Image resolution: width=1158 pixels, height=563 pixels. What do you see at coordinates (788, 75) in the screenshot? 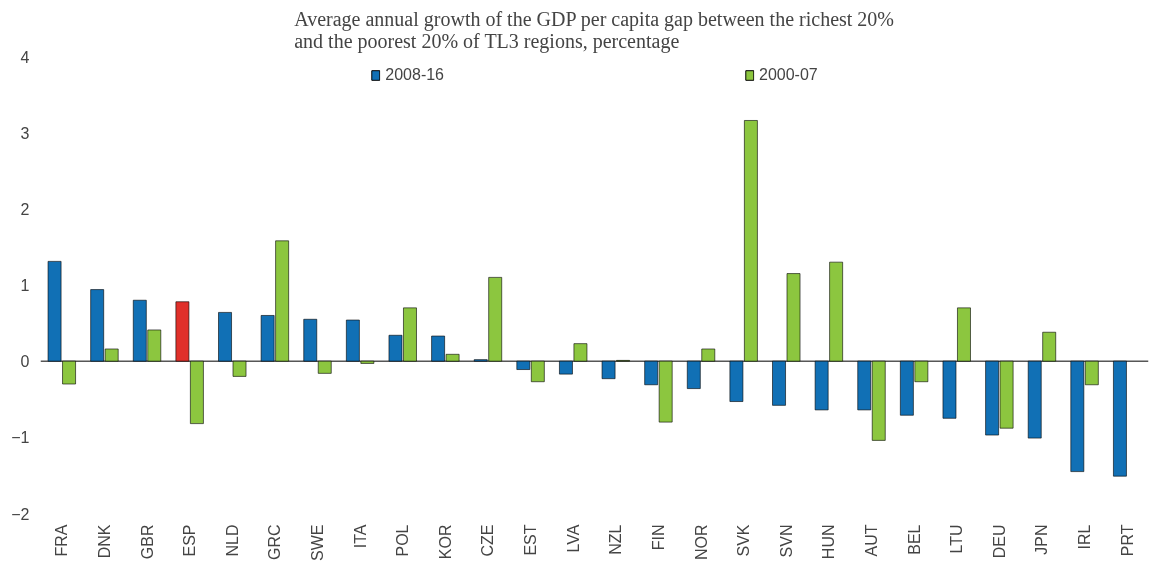
I see `legend-label: 2000-07` at bounding box center [788, 75].